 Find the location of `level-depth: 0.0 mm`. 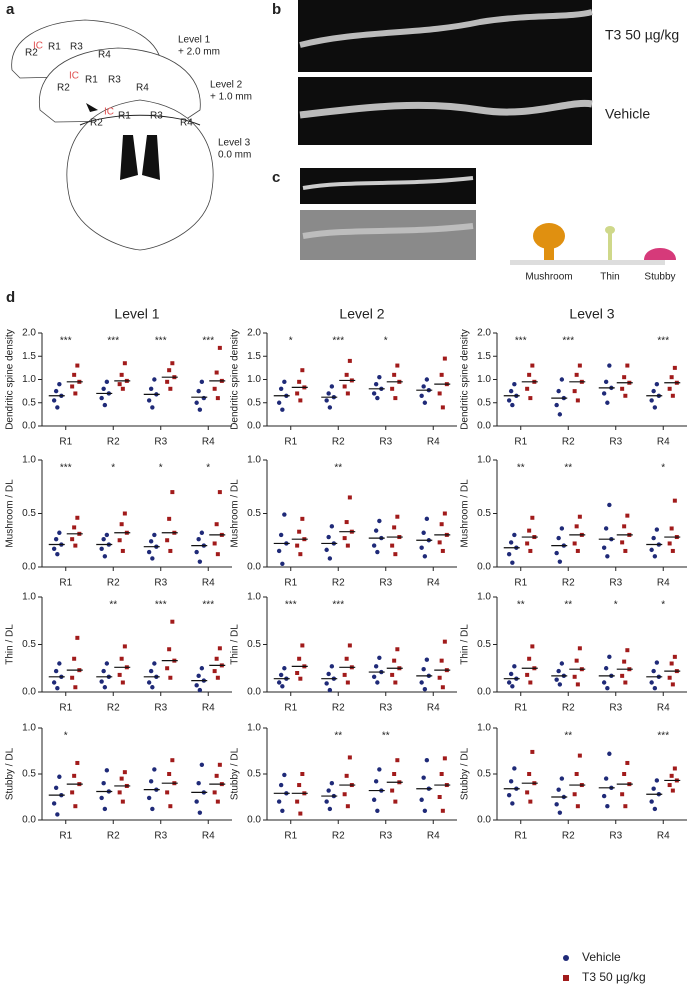

level-depth: 0.0 mm is located at coordinates (234, 155).